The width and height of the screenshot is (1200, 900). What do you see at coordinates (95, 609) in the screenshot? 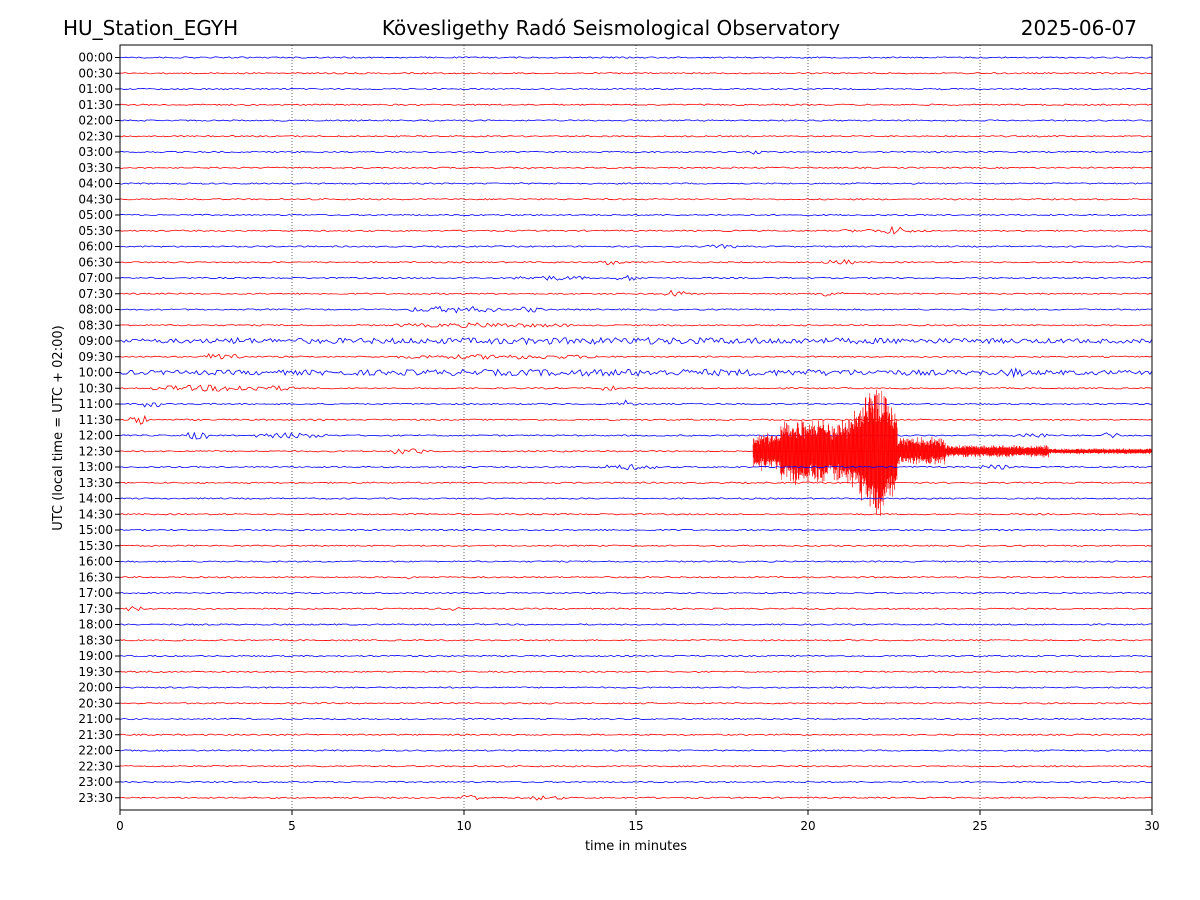
I see `y-tick-label: 17:30` at bounding box center [95, 609].